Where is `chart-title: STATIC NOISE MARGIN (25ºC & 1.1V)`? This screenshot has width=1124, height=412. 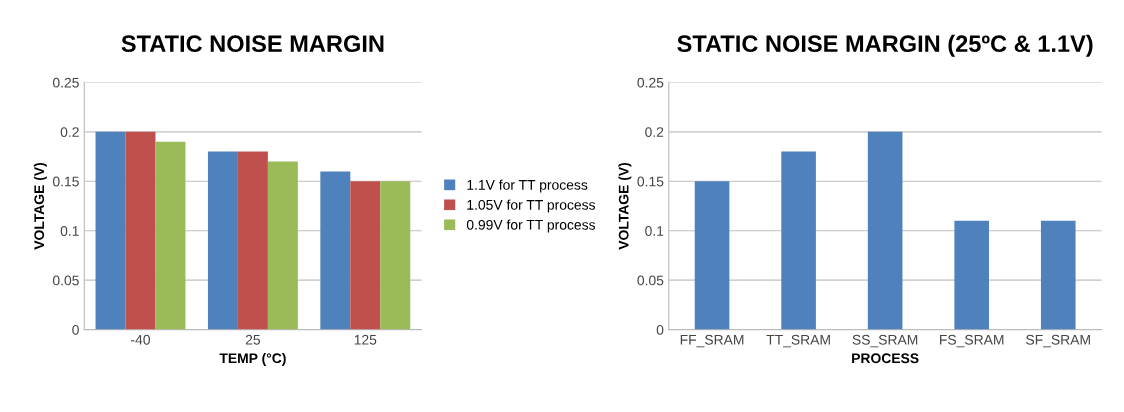
chart-title: STATIC NOISE MARGIN (25ºC & 1.1V) is located at coordinates (885, 45).